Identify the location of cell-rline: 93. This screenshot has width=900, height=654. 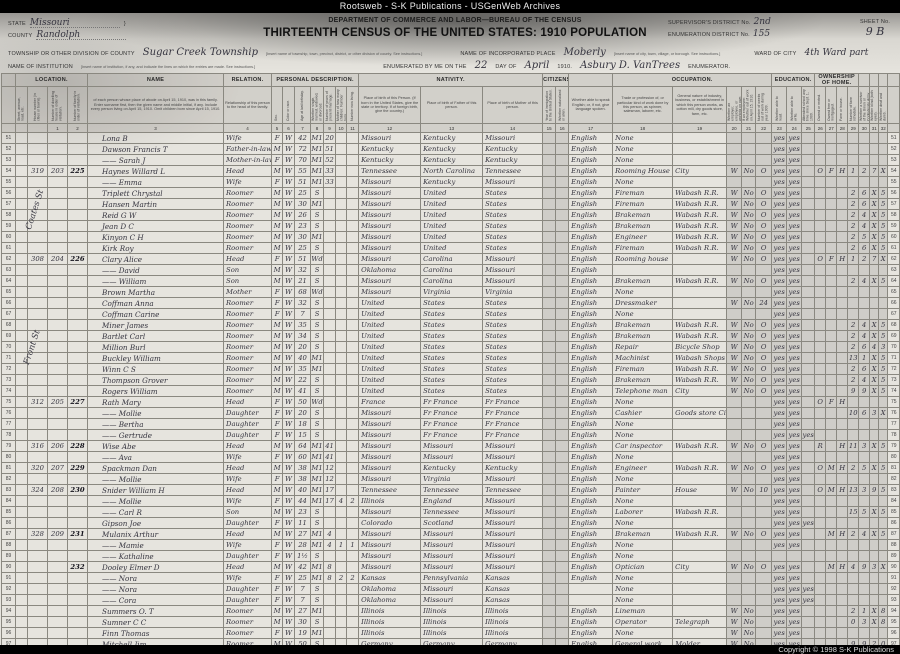
(893, 600).